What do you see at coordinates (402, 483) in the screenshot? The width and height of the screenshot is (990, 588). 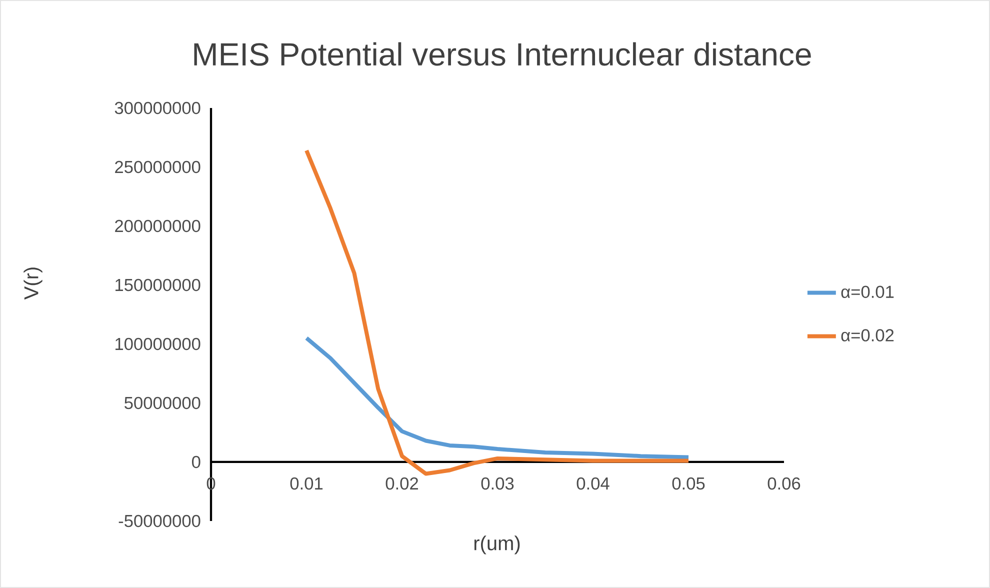 I see `x-tick-label: 0.02` at bounding box center [402, 483].